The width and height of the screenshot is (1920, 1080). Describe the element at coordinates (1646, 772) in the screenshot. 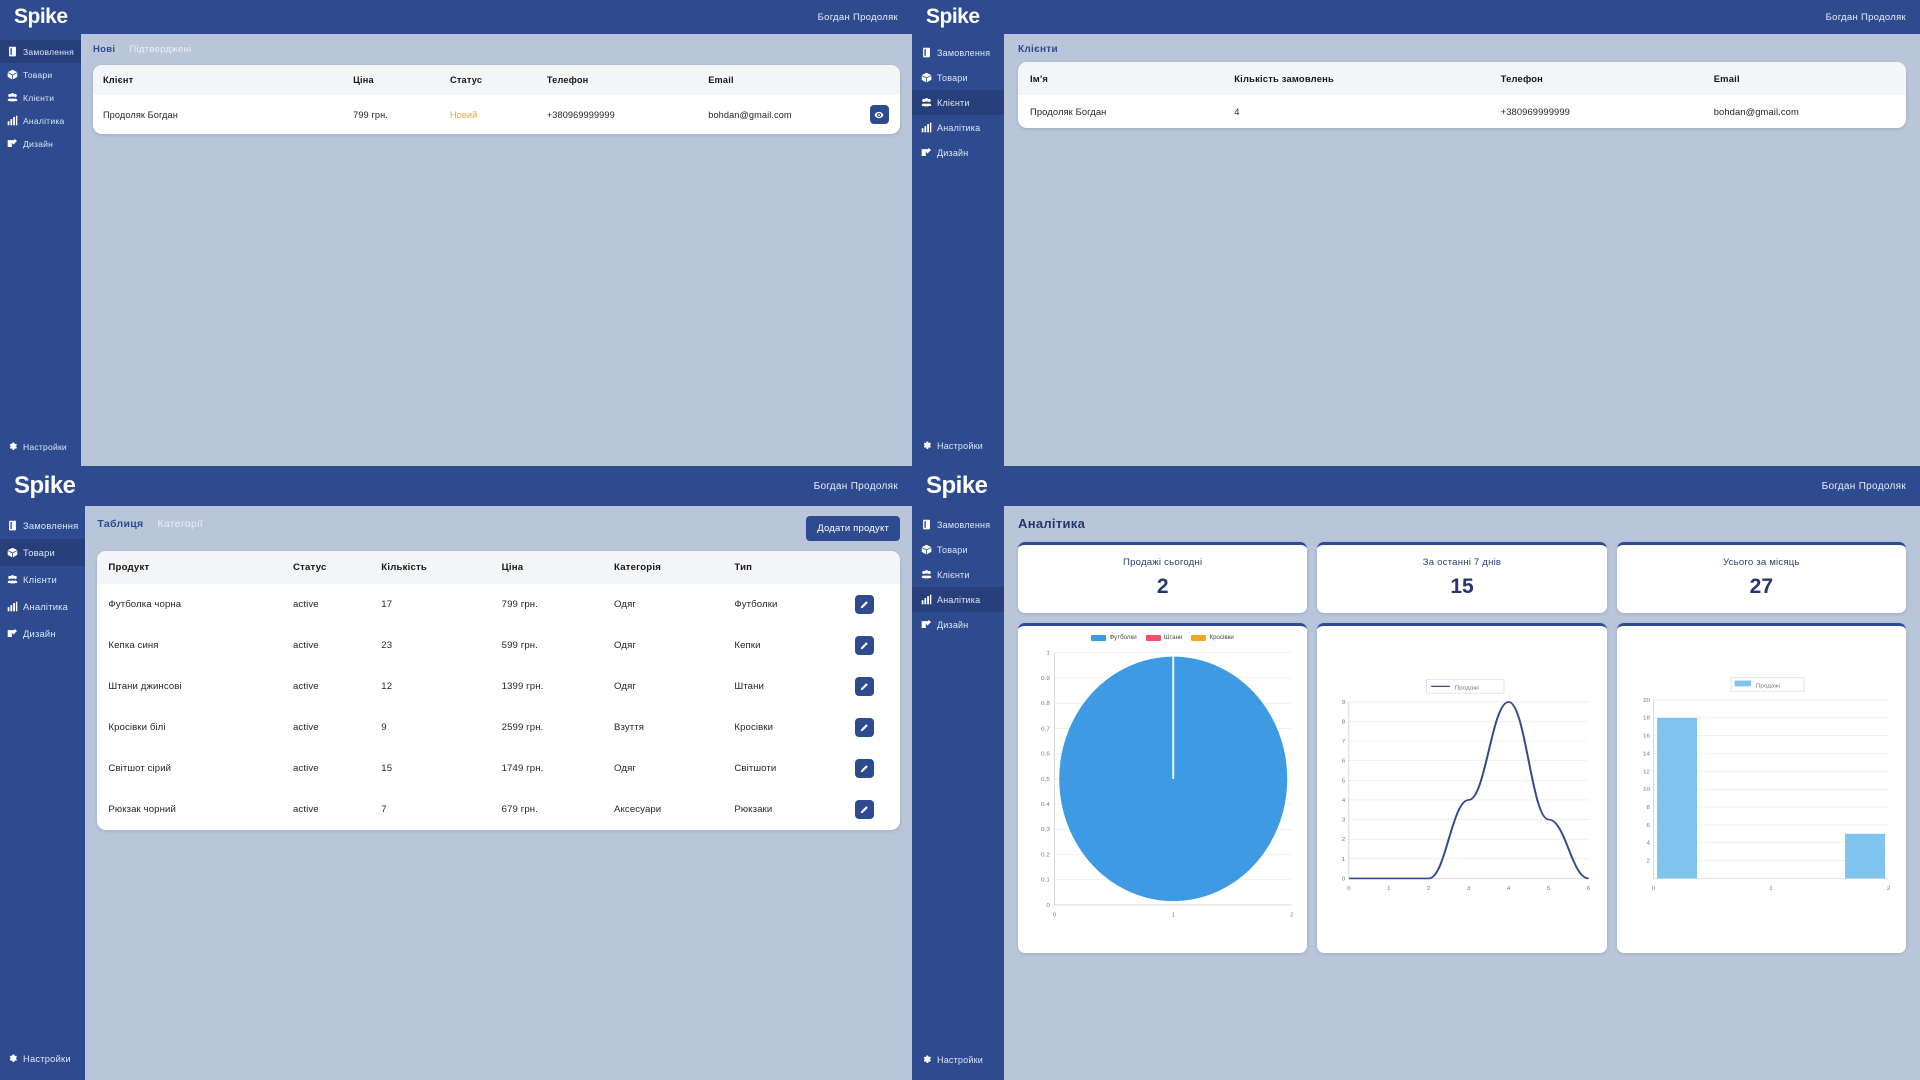

I see `svg-text: 12` at that location.